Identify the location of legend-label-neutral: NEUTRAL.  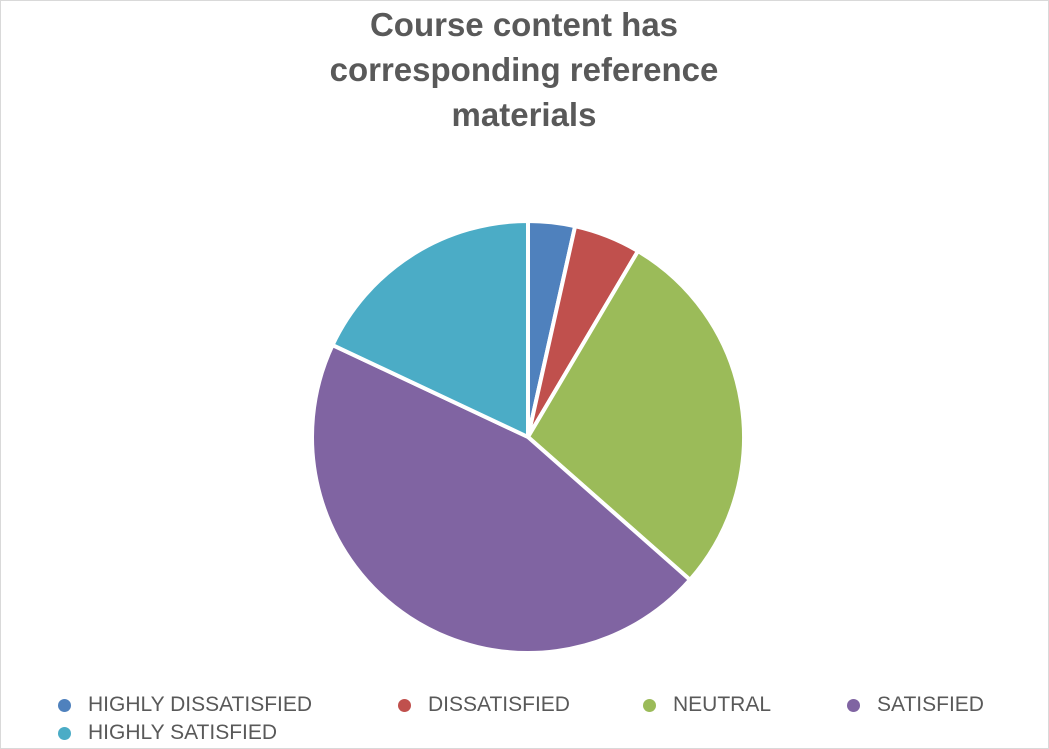
(722, 704).